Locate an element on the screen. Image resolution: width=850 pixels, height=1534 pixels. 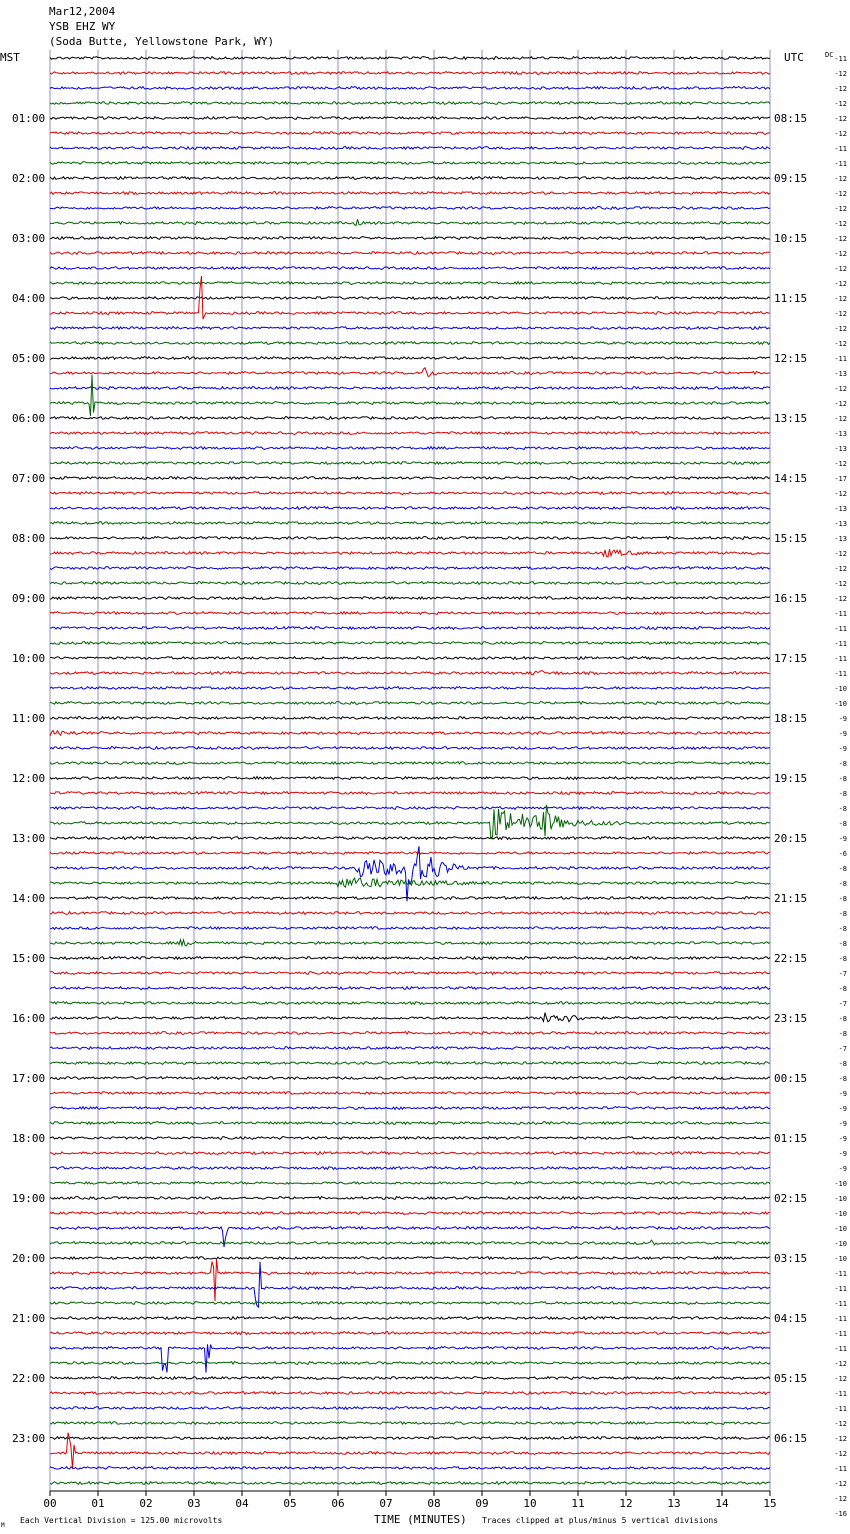
utc-hour-label: 14:15 is located at coordinates (790, 478).